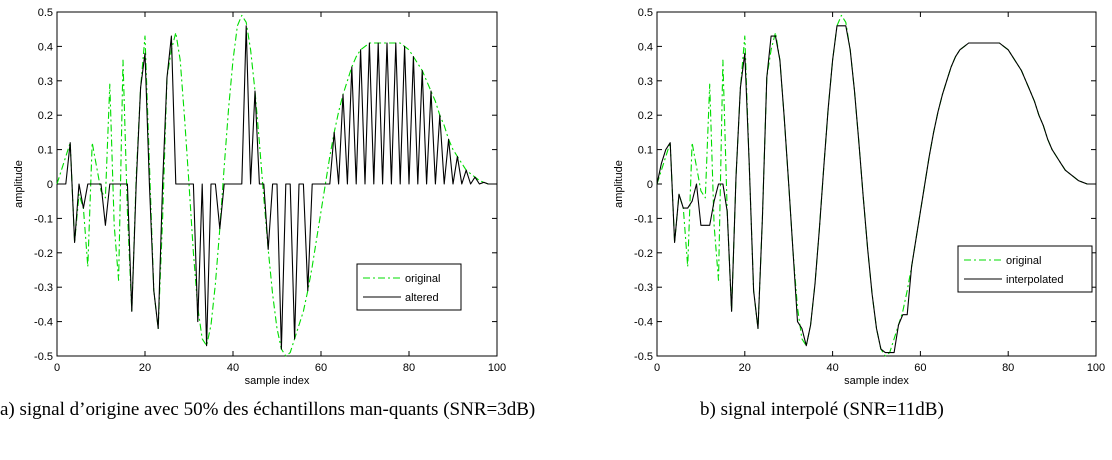 The image size is (1112, 460). I want to click on legend: original interpolated, so click(1025, 269).